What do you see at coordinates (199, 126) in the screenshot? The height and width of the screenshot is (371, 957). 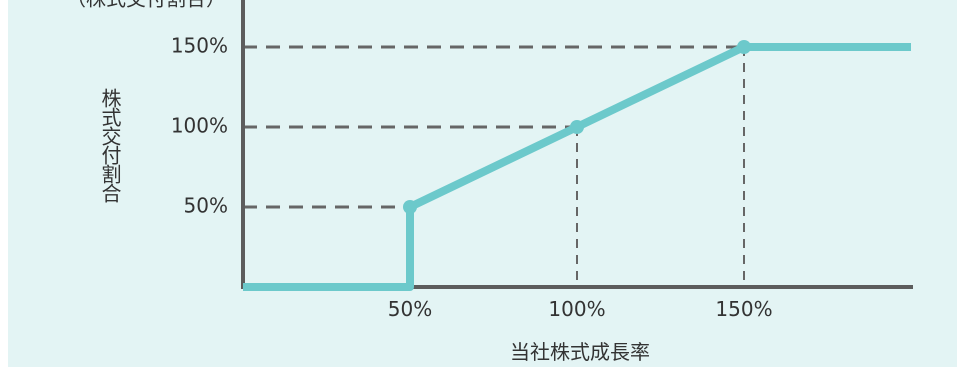 I see `y-tick-label-2: 100%` at bounding box center [199, 126].